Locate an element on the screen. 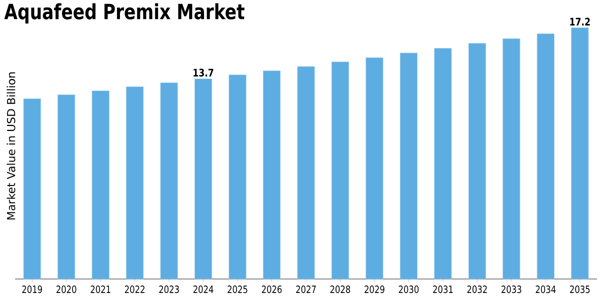 The width and height of the screenshot is (600, 300). x-tick-label: 2033 is located at coordinates (512, 290).